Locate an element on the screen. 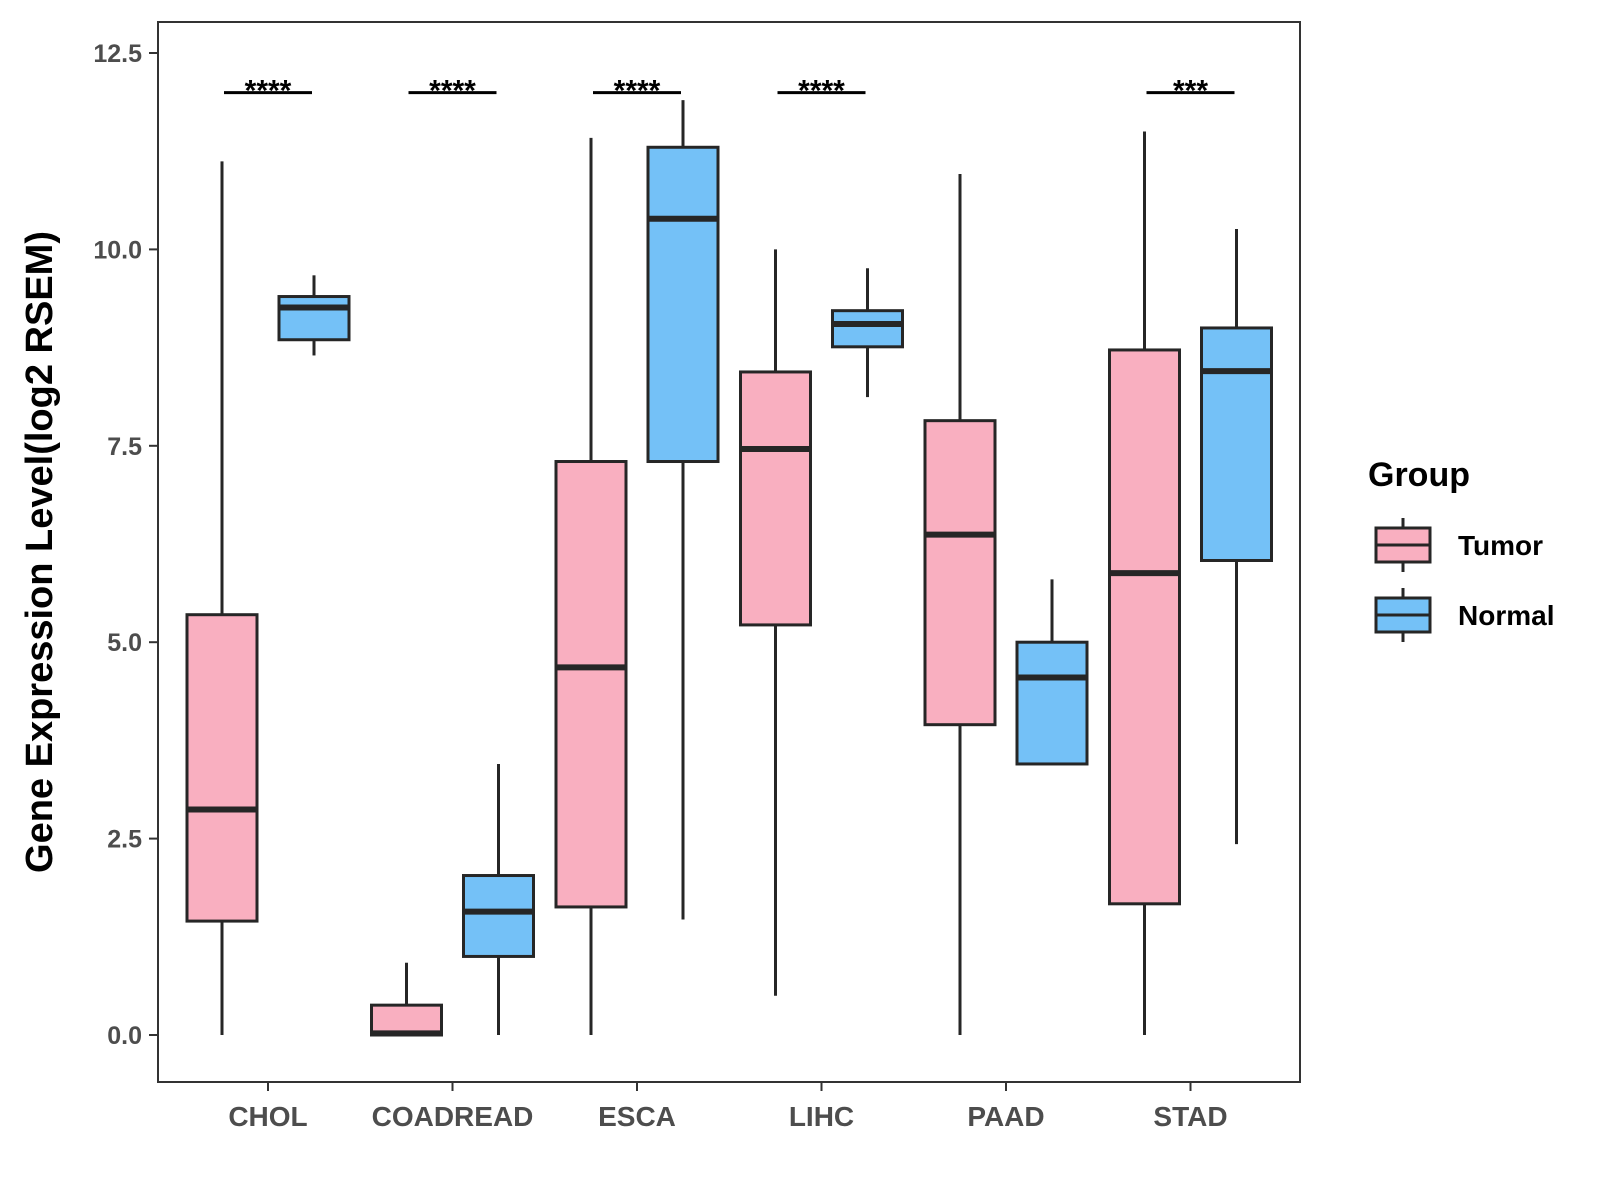 The height and width of the screenshot is (1200, 1600). box-normal-stad is located at coordinates (1236, 536).